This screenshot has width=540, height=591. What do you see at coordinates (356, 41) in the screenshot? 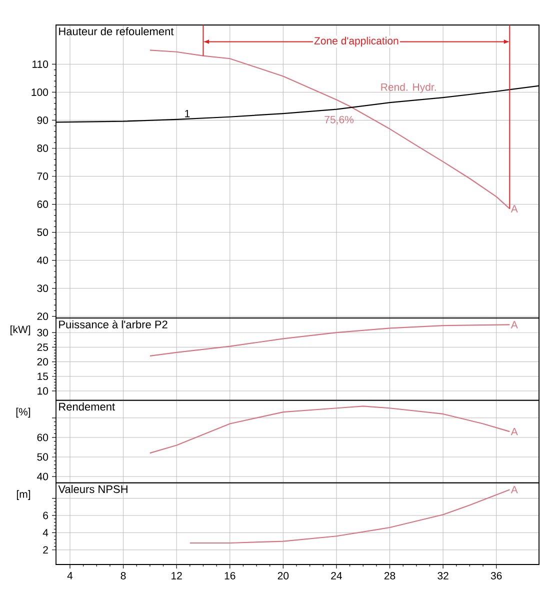
I see `annotation: Zone d'application` at bounding box center [356, 41].